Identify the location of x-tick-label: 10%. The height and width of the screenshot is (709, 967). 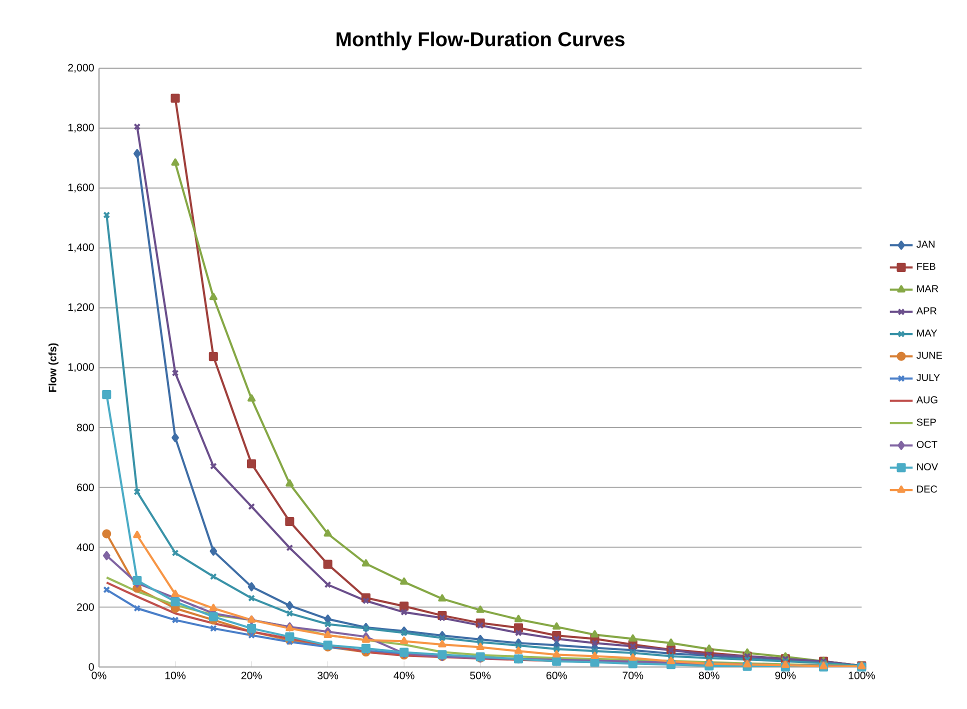
(175, 676).